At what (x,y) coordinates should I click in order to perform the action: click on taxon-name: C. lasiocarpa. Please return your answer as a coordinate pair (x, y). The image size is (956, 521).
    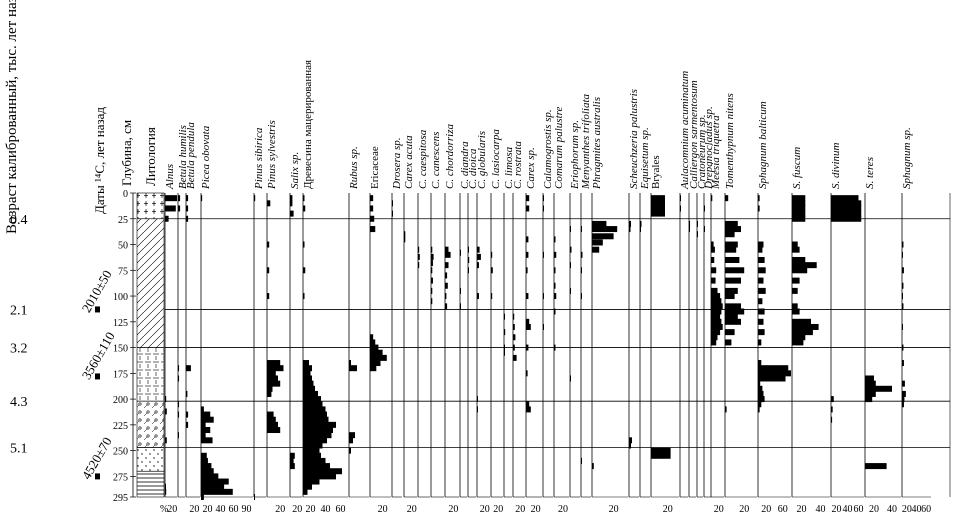
    Looking at the image, I should click on (496, 159).